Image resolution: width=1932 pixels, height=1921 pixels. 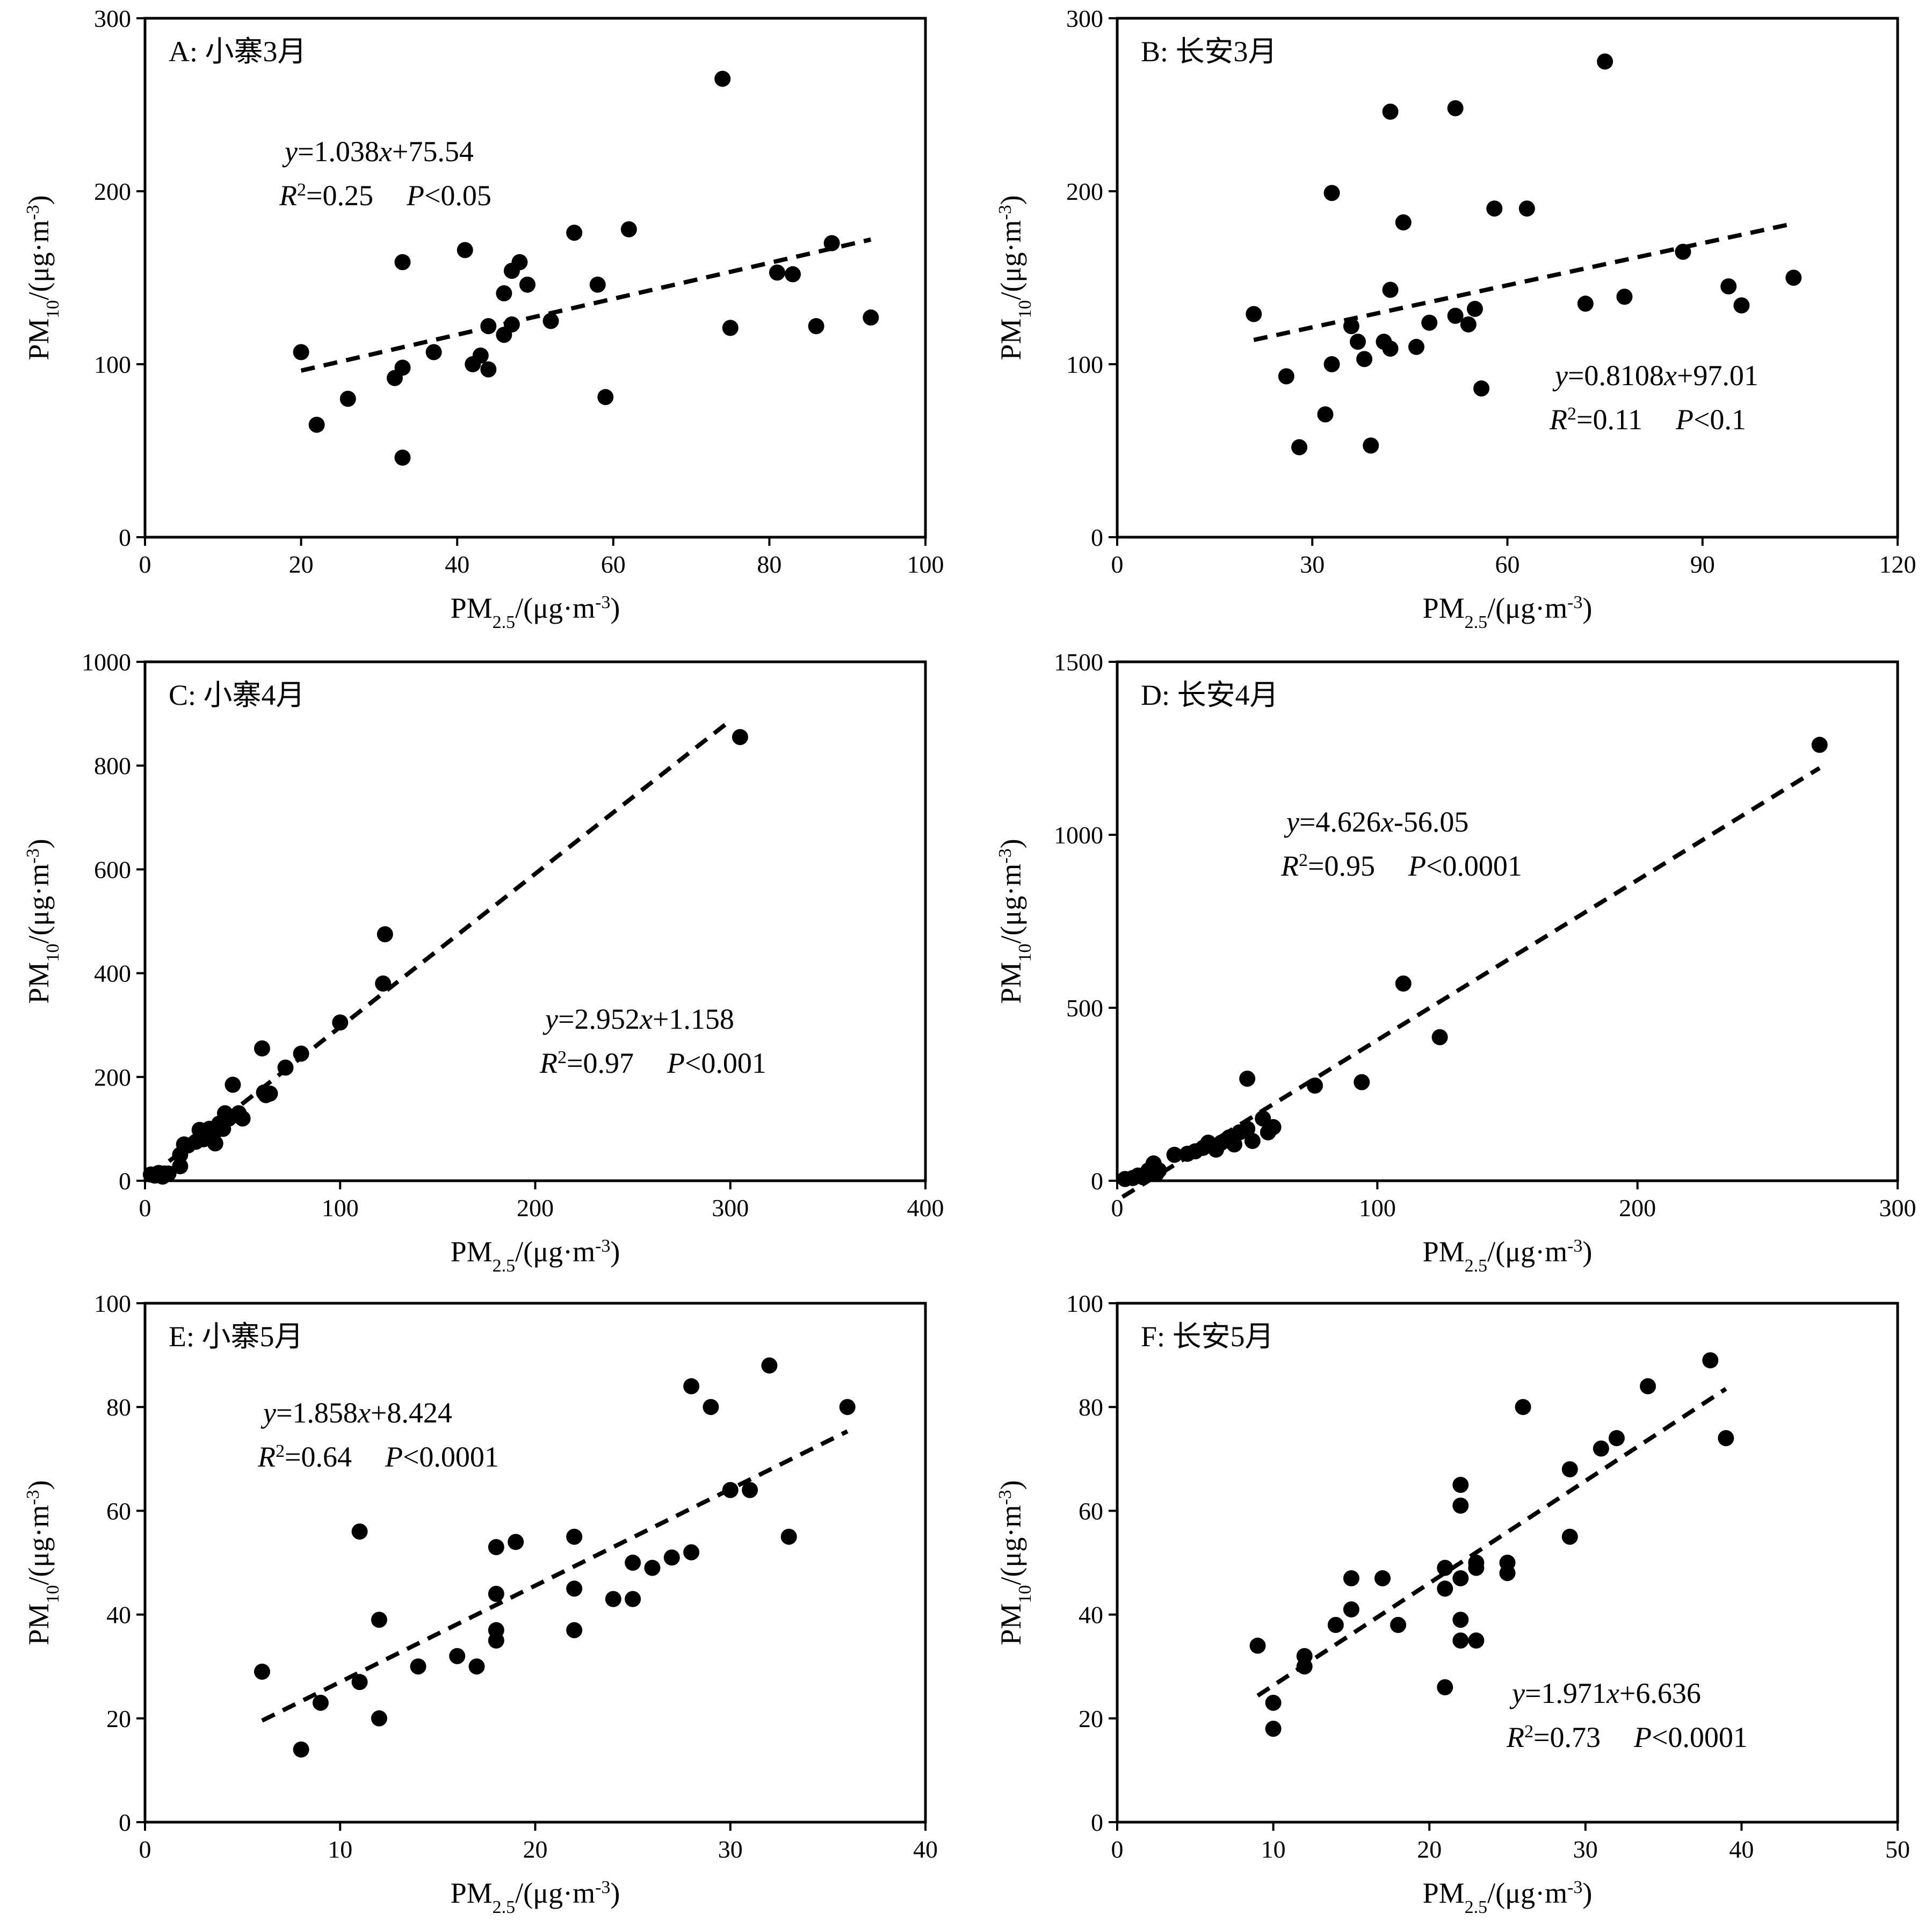 I want to click on x-tick-label-b: 60, so click(x=1507, y=564).